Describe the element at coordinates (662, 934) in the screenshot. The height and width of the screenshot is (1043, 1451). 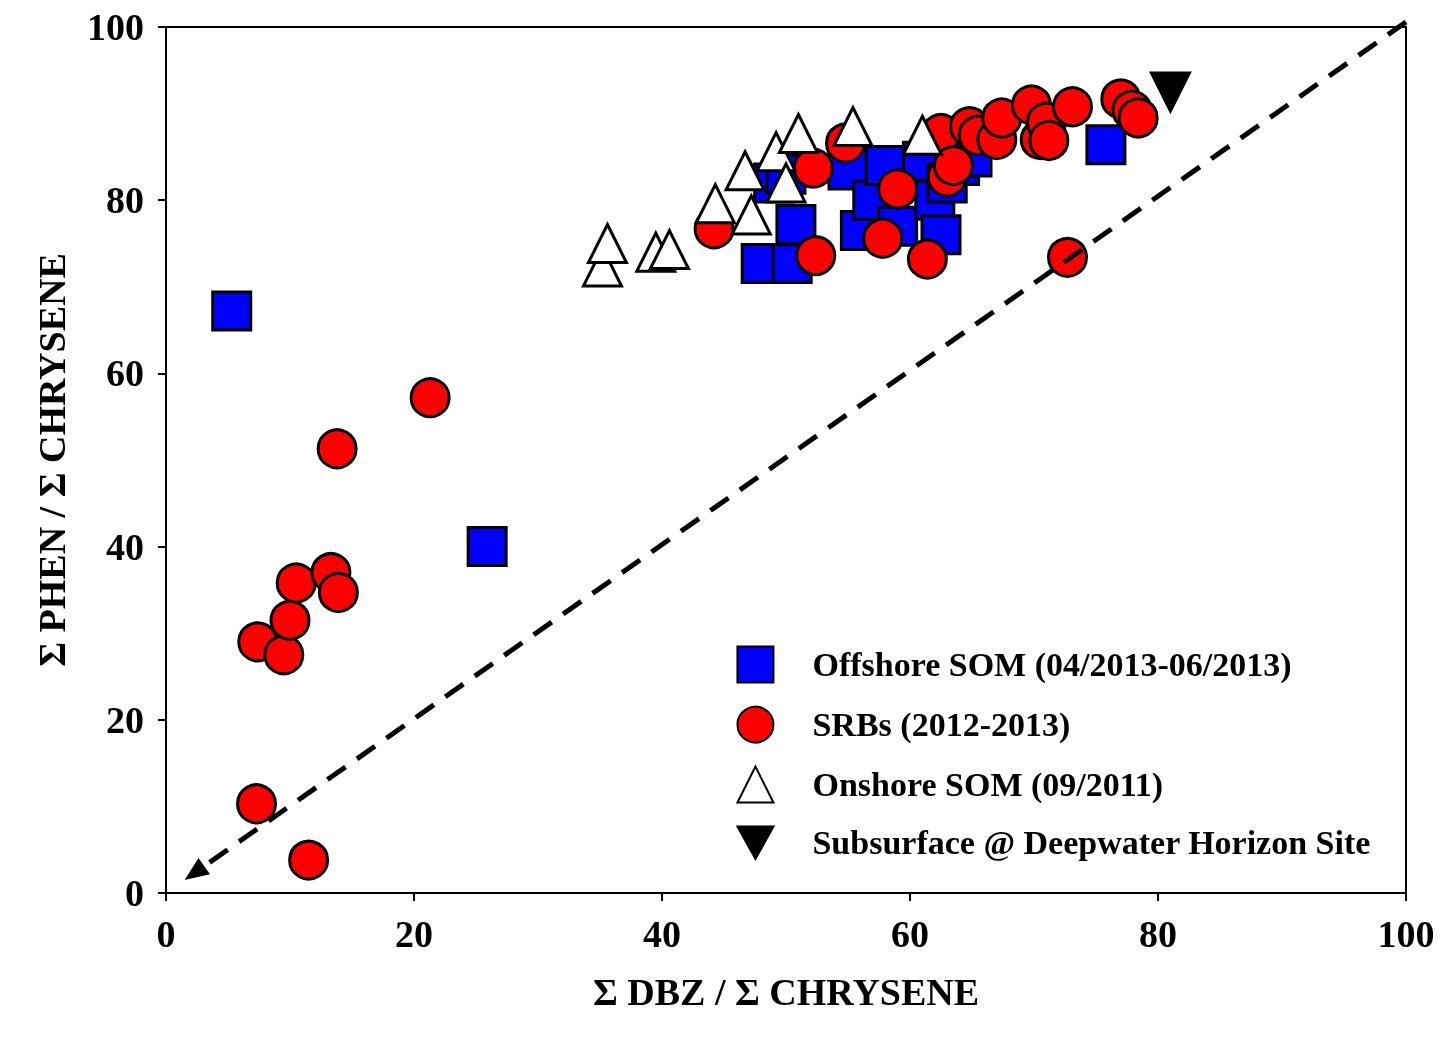
I see `x-tick-label: 40` at that location.